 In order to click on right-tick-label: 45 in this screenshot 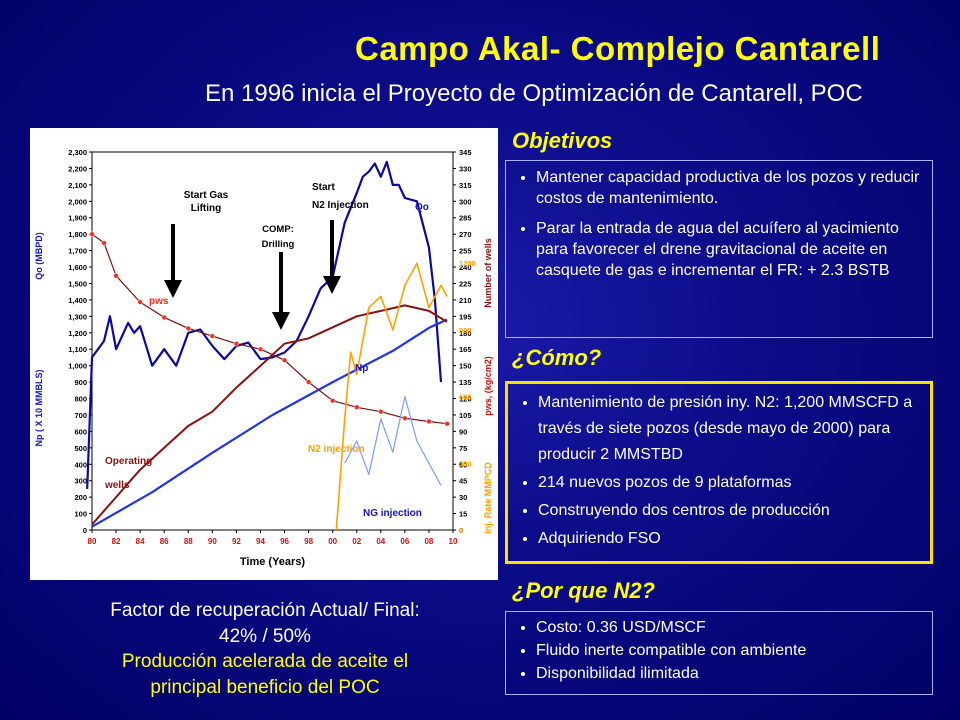, I will do `click(463, 481)`.